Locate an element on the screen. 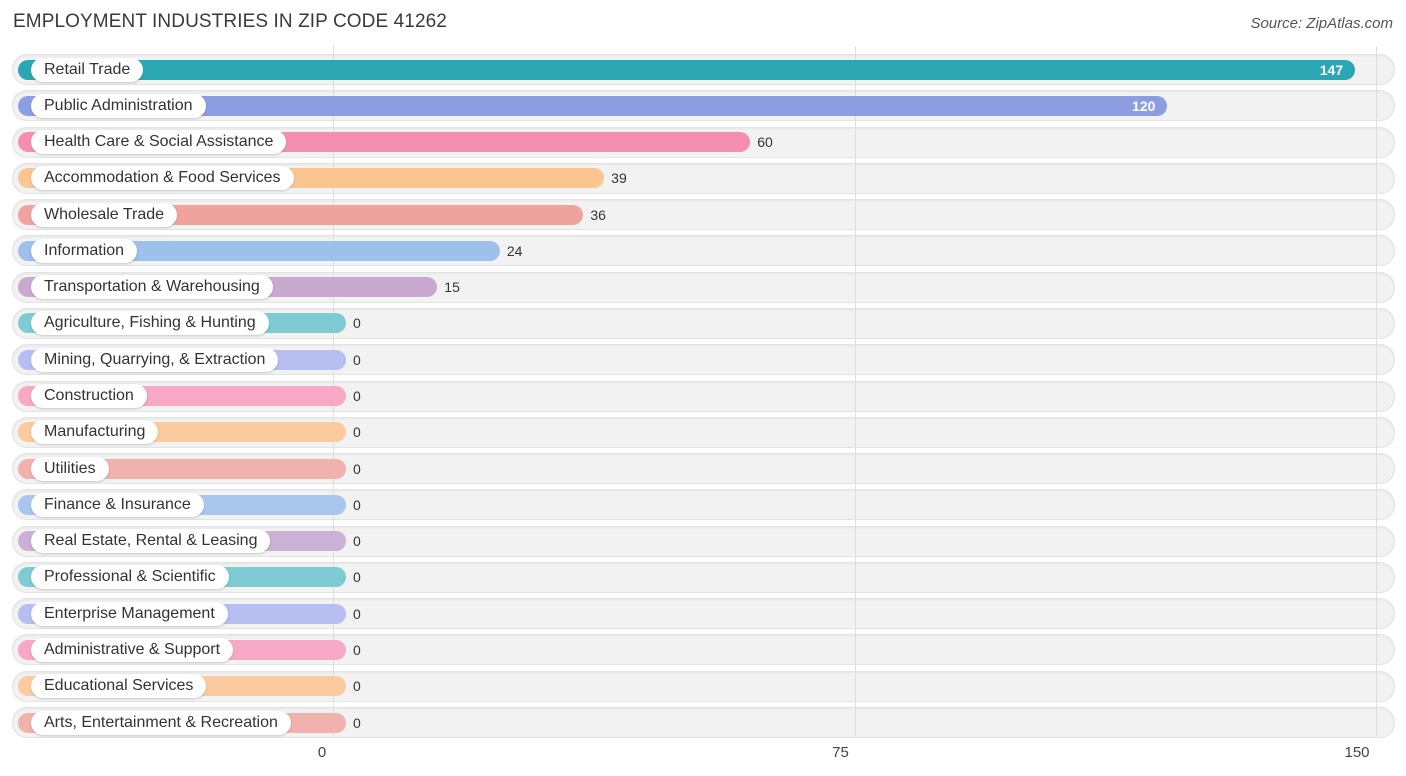 The image size is (1406, 776). category-label: Wholesale Trade is located at coordinates (104, 214).